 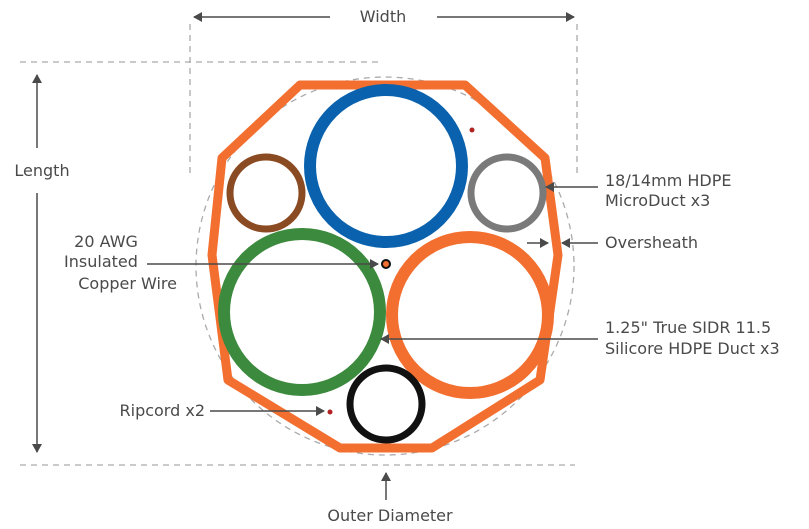 I want to click on gray-microduct, so click(x=507, y=193).